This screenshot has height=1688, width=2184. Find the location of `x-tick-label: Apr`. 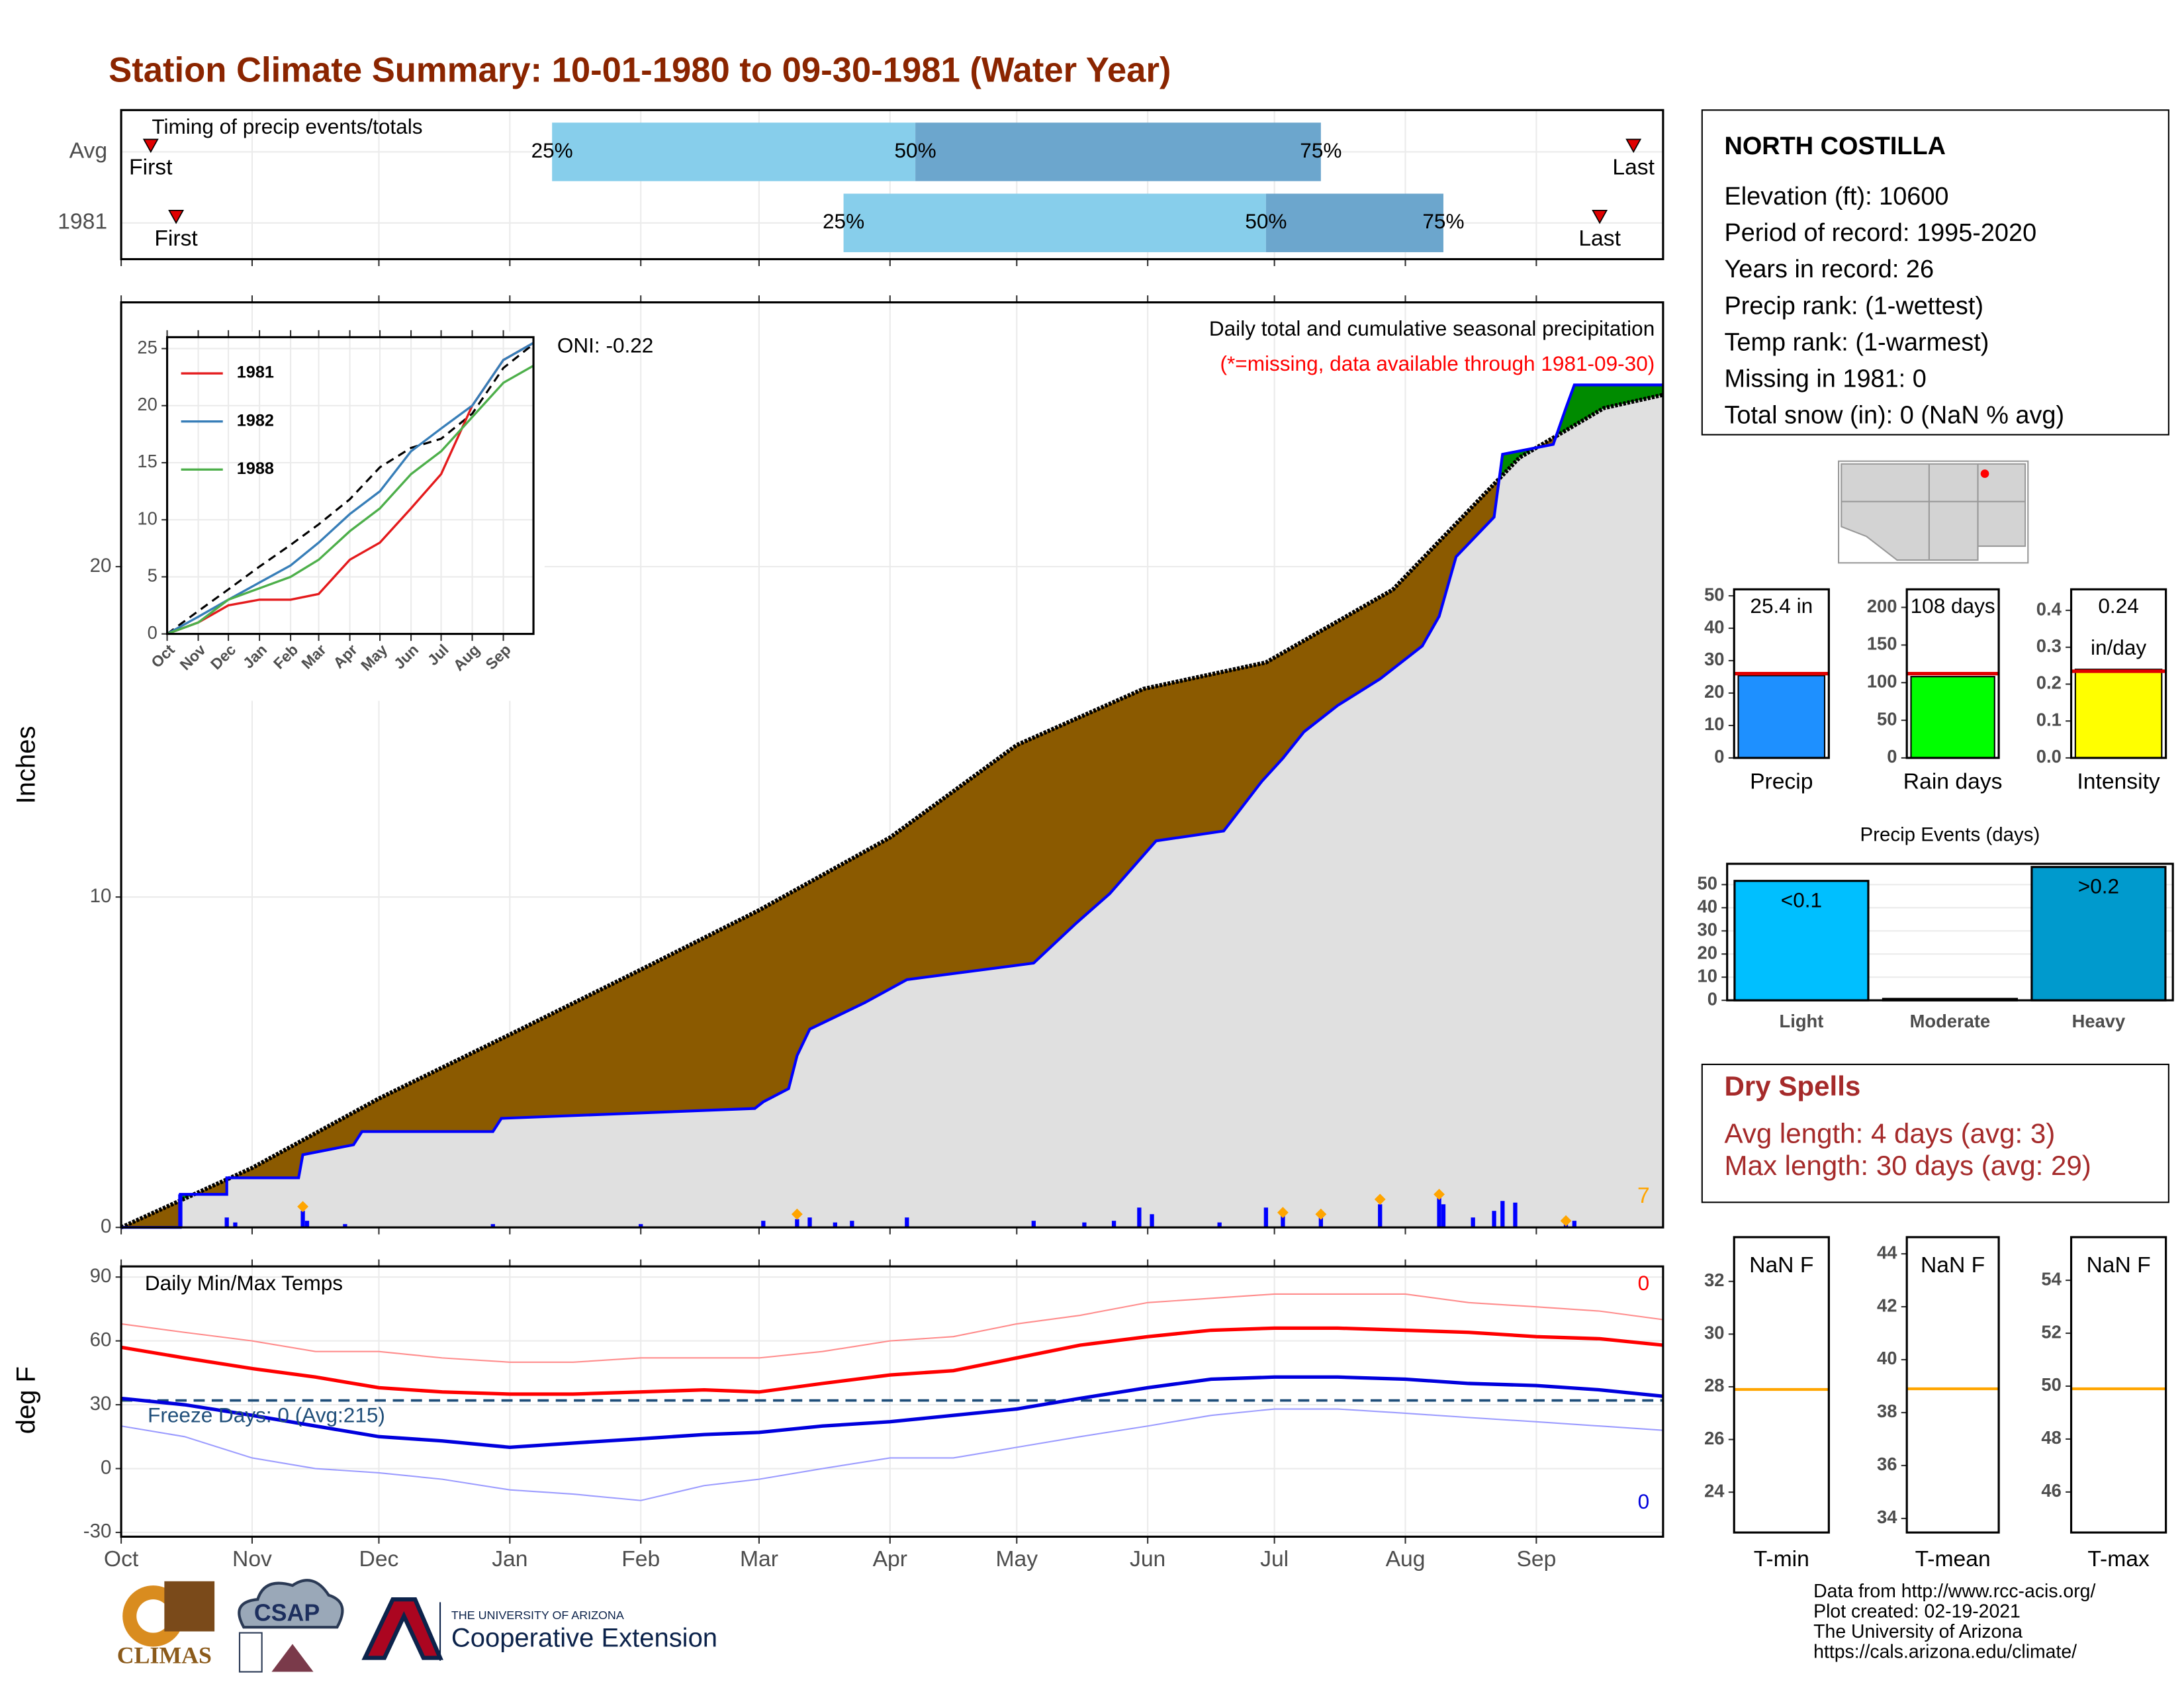

x-tick-label: Apr is located at coordinates (890, 1559).